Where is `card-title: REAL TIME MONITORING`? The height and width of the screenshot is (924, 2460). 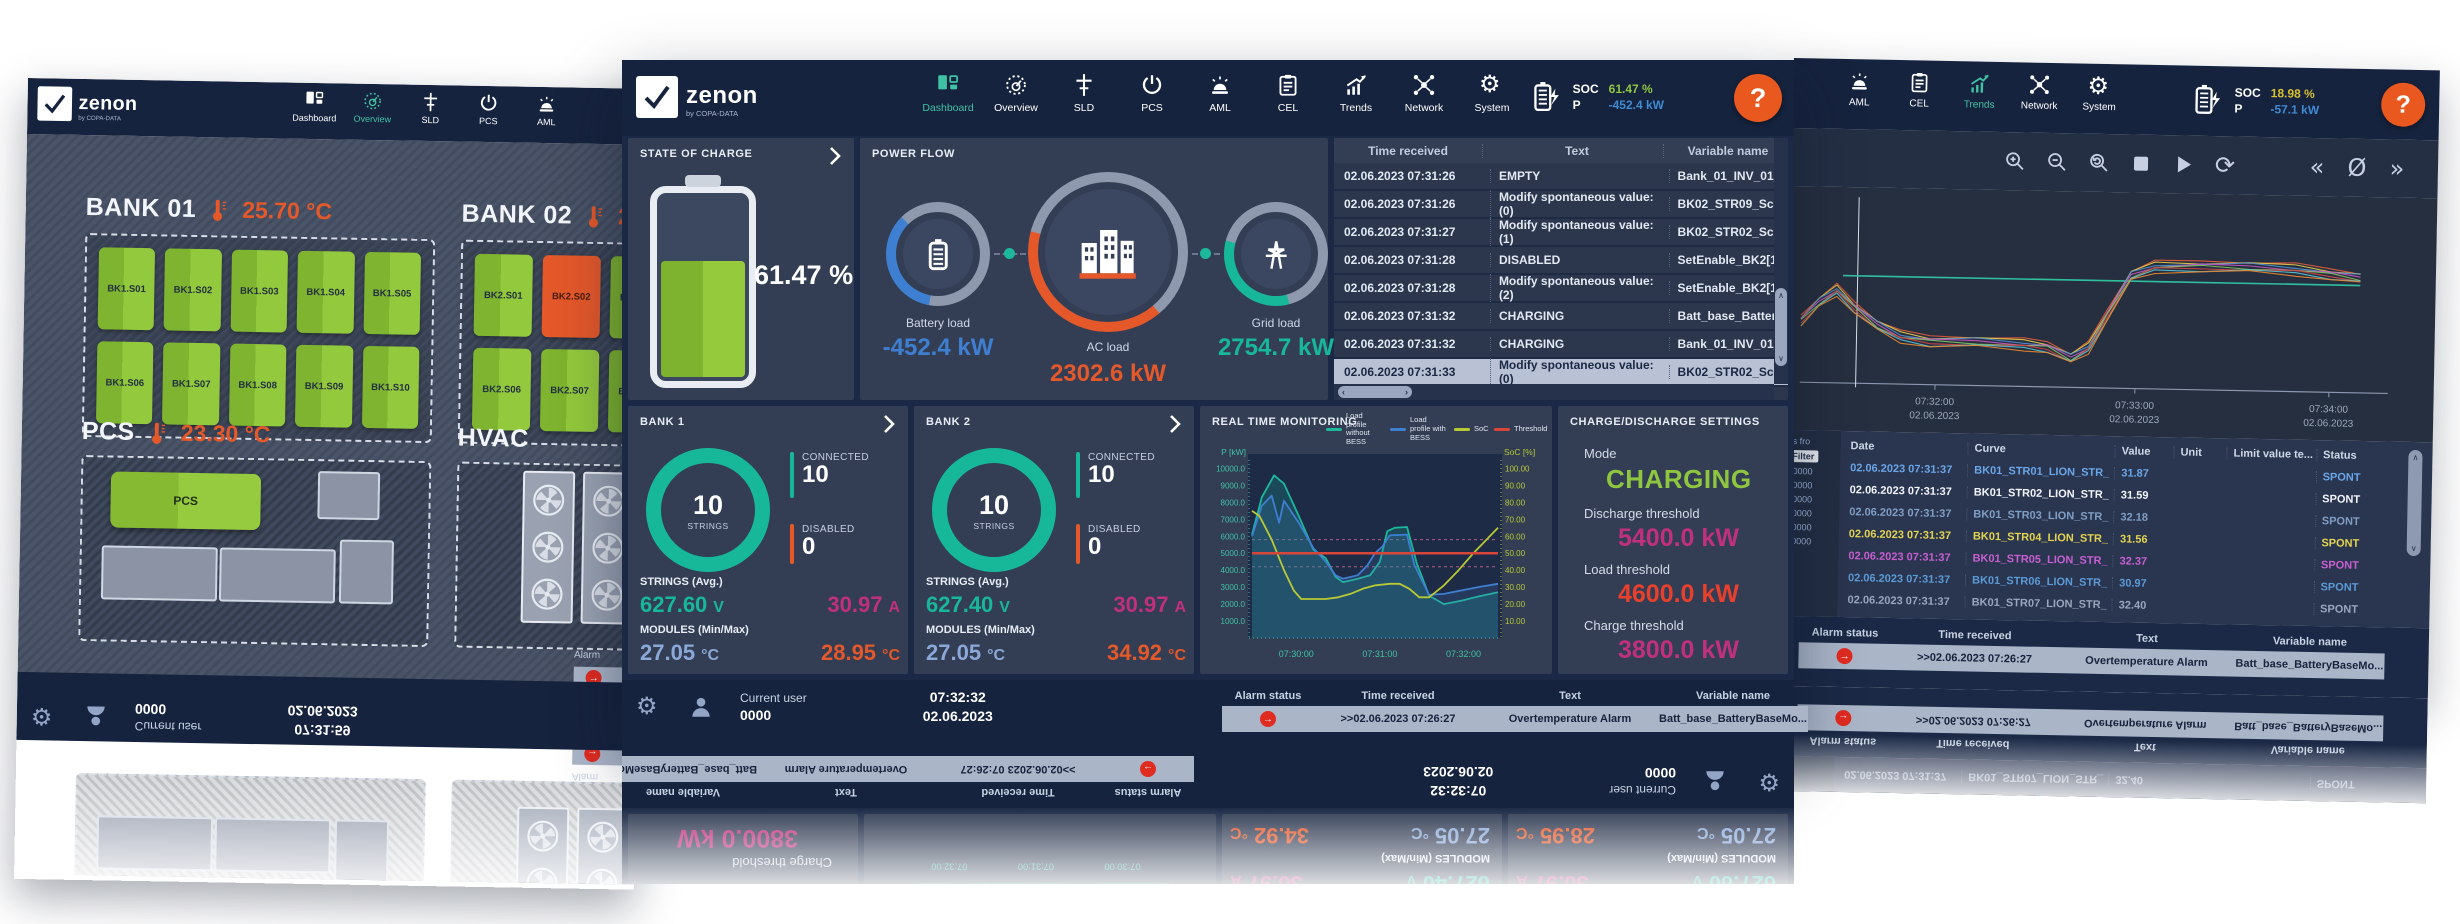
card-title: REAL TIME MONITORING is located at coordinates (1285, 422).